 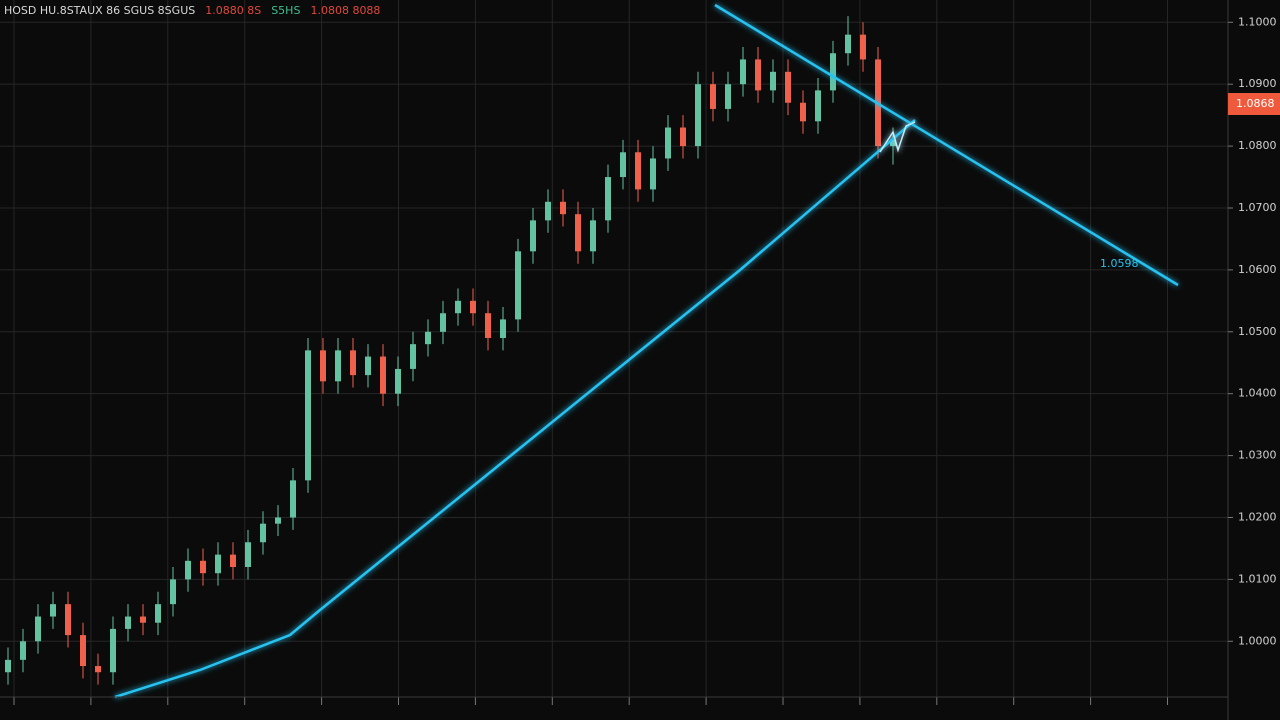 I want to click on level: 1.0598, so click(x=981, y=265).